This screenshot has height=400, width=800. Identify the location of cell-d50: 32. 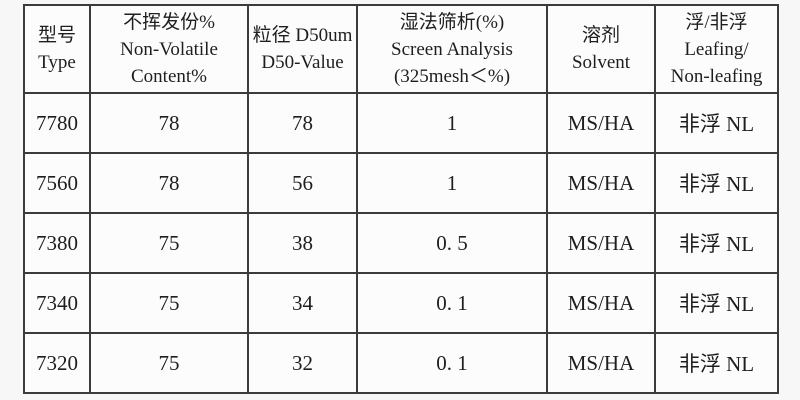
(302, 363).